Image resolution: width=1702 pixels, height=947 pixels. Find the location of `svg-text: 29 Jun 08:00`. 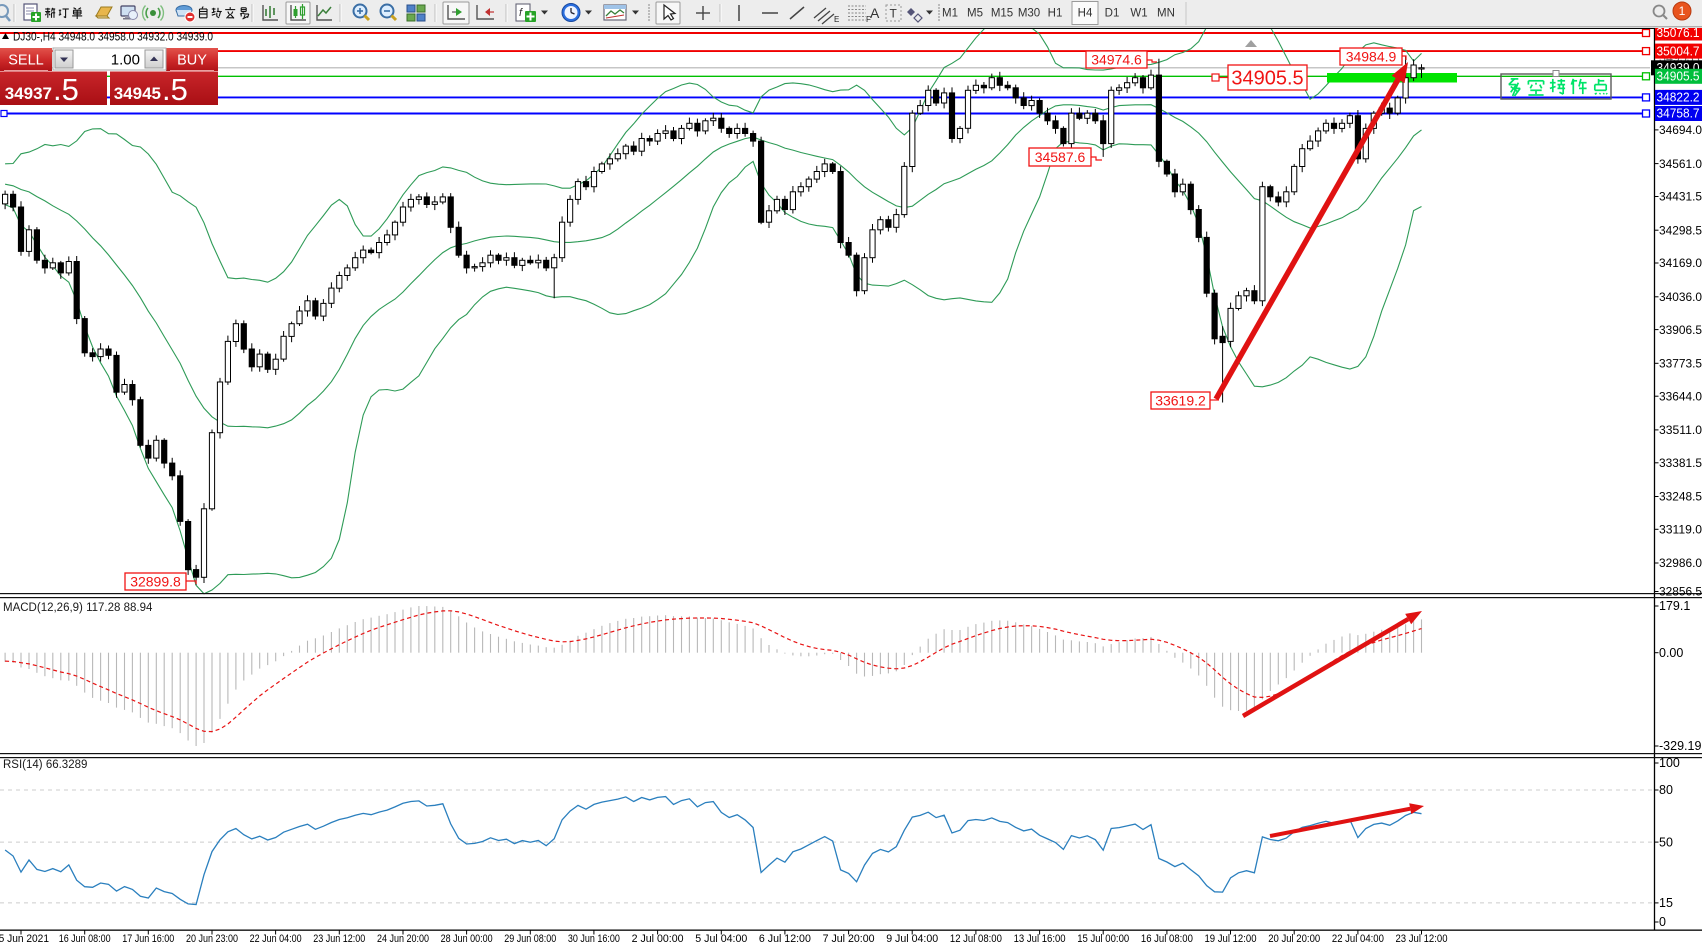

svg-text: 29 Jun 08:00 is located at coordinates (530, 939).